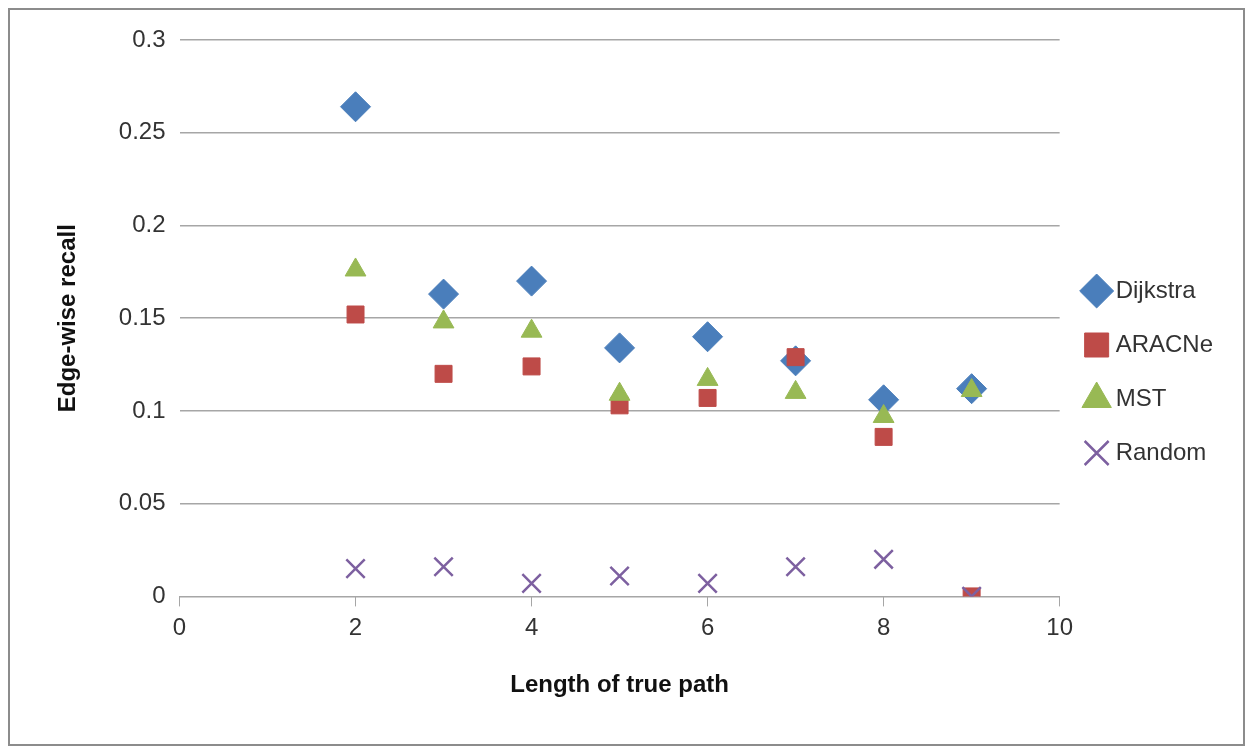  I want to click on x-tick-label: 6, so click(707, 627).